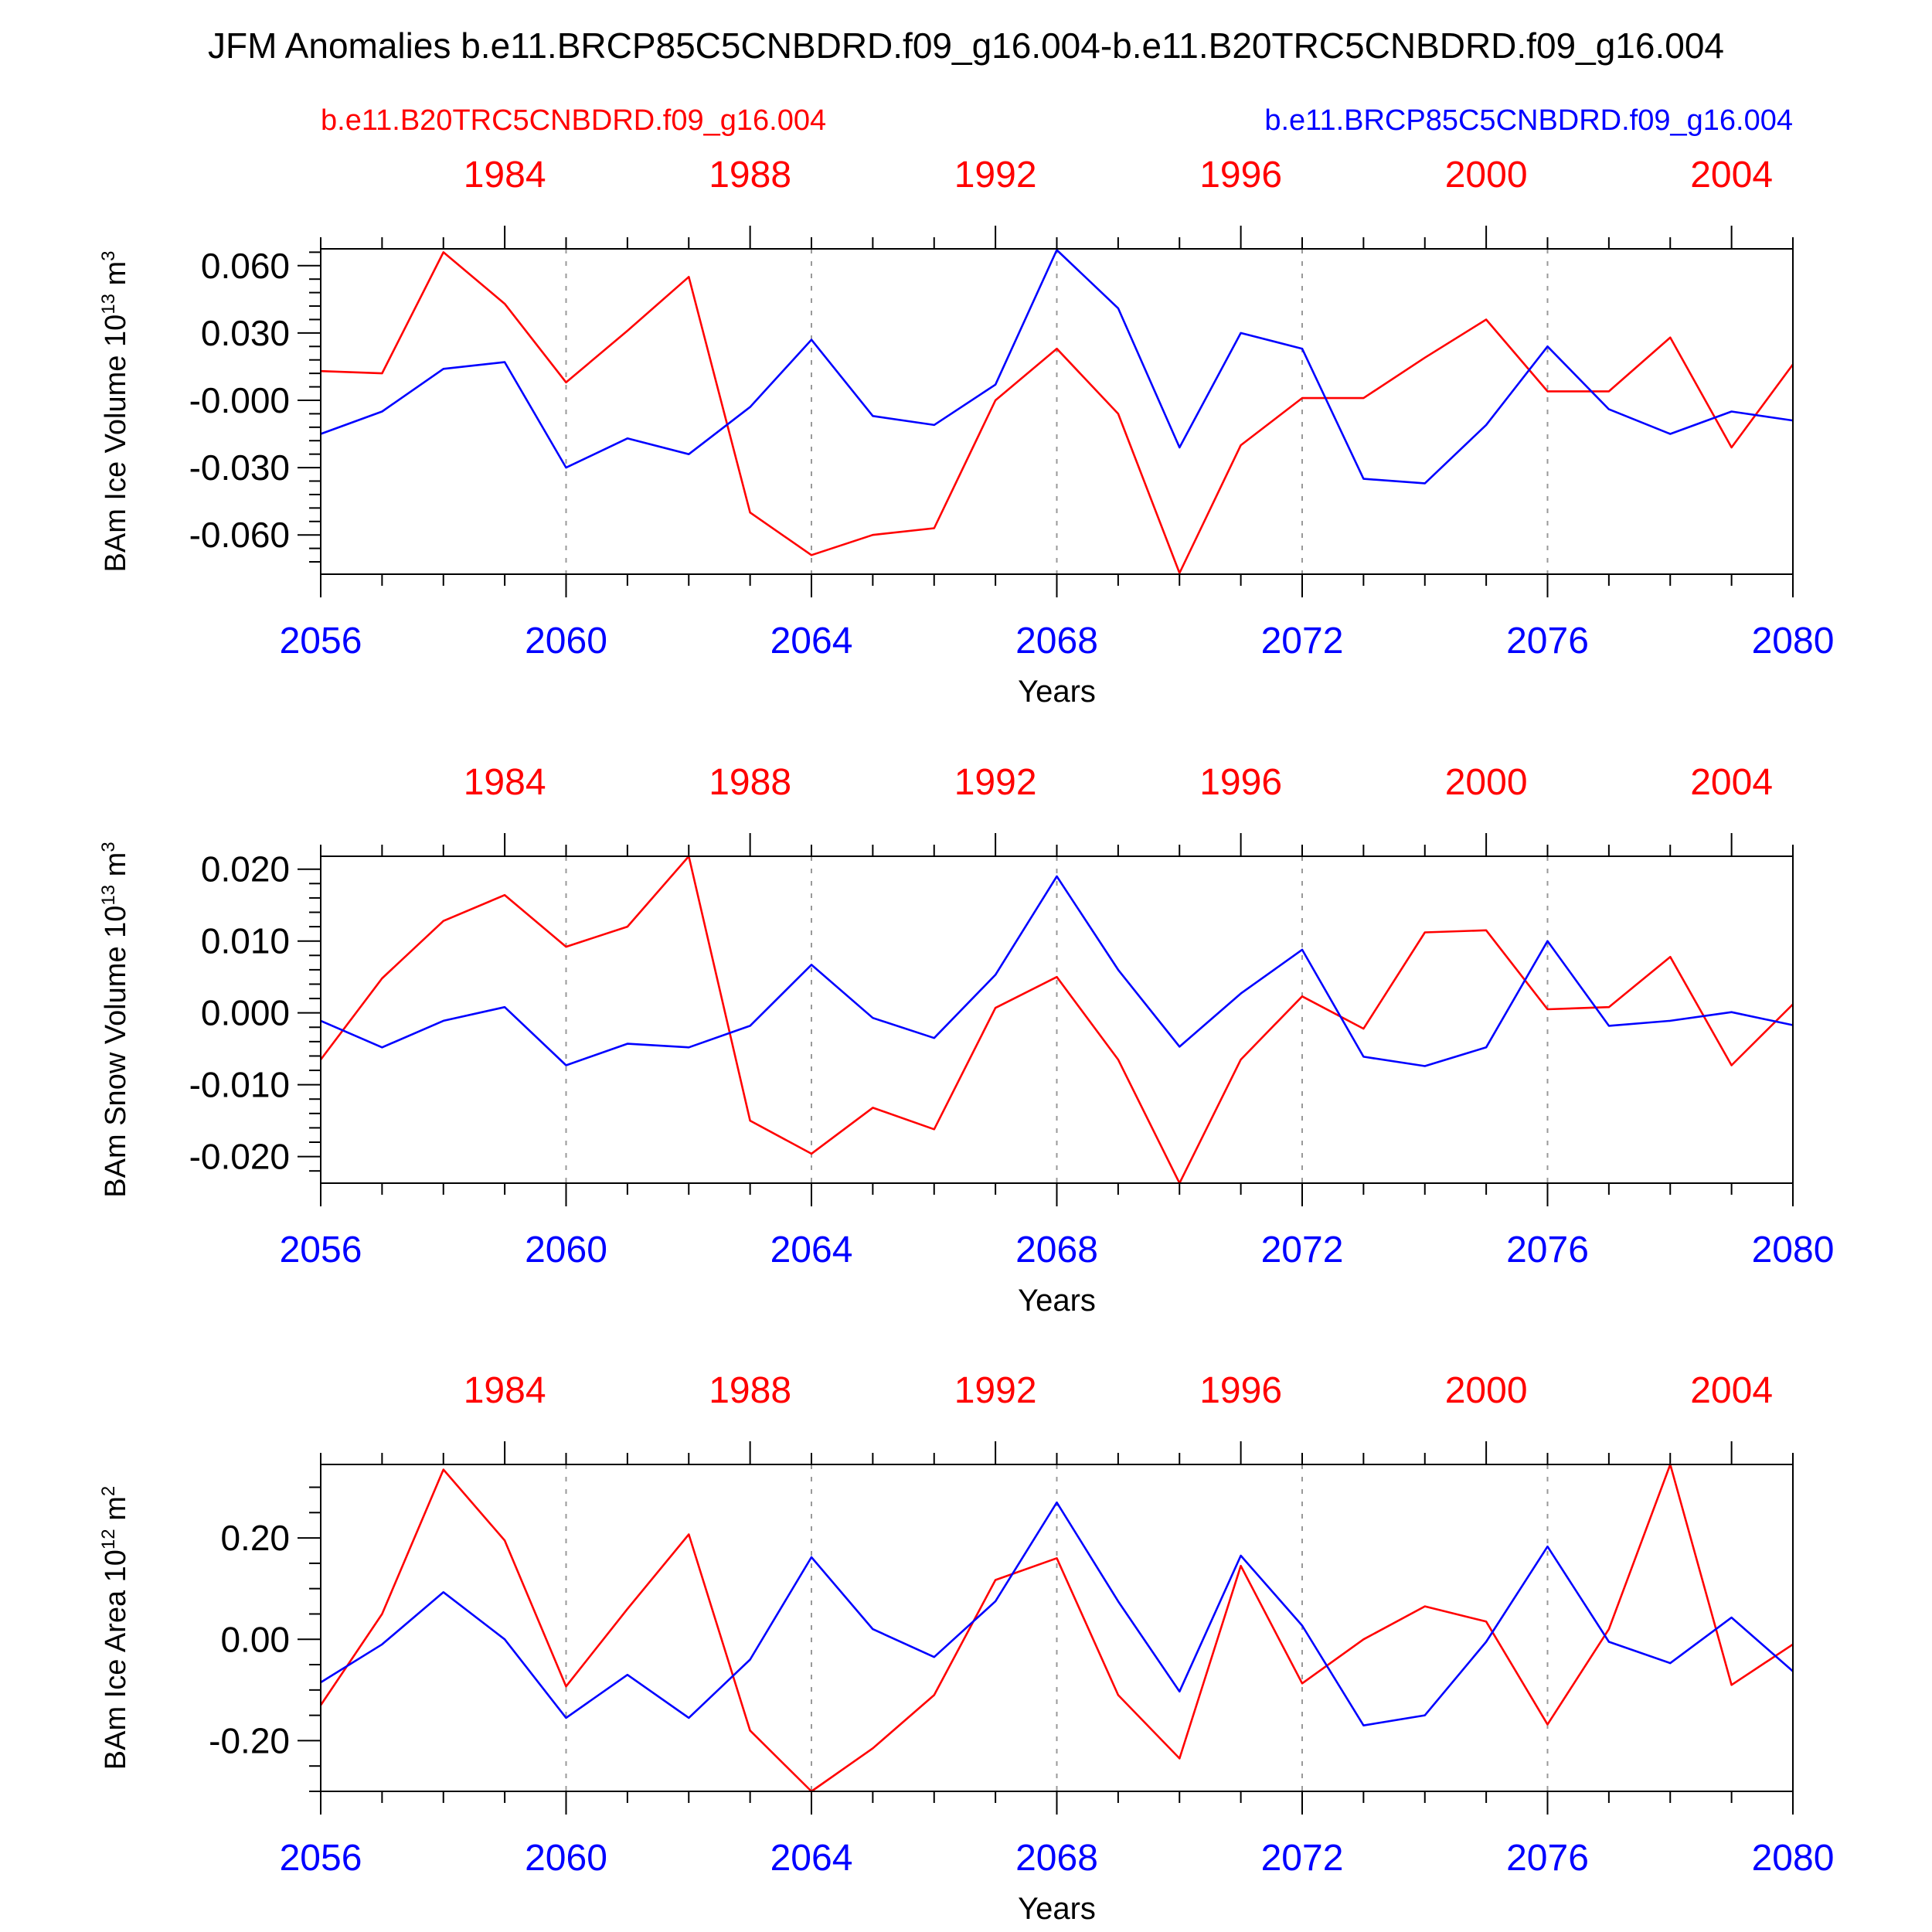 The width and height of the screenshot is (1932, 1932). I want to click on legend-blue-label: b.e11.BRCP85C5CNBDRD.f09_g16.004, so click(1529, 120).